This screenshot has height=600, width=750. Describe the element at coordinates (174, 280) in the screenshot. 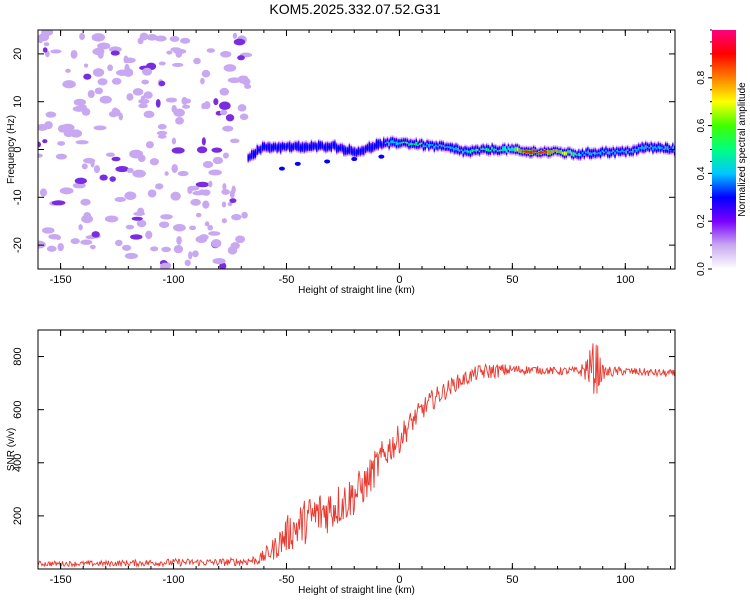

I see `spectrogram-xtick-label: -100` at that location.